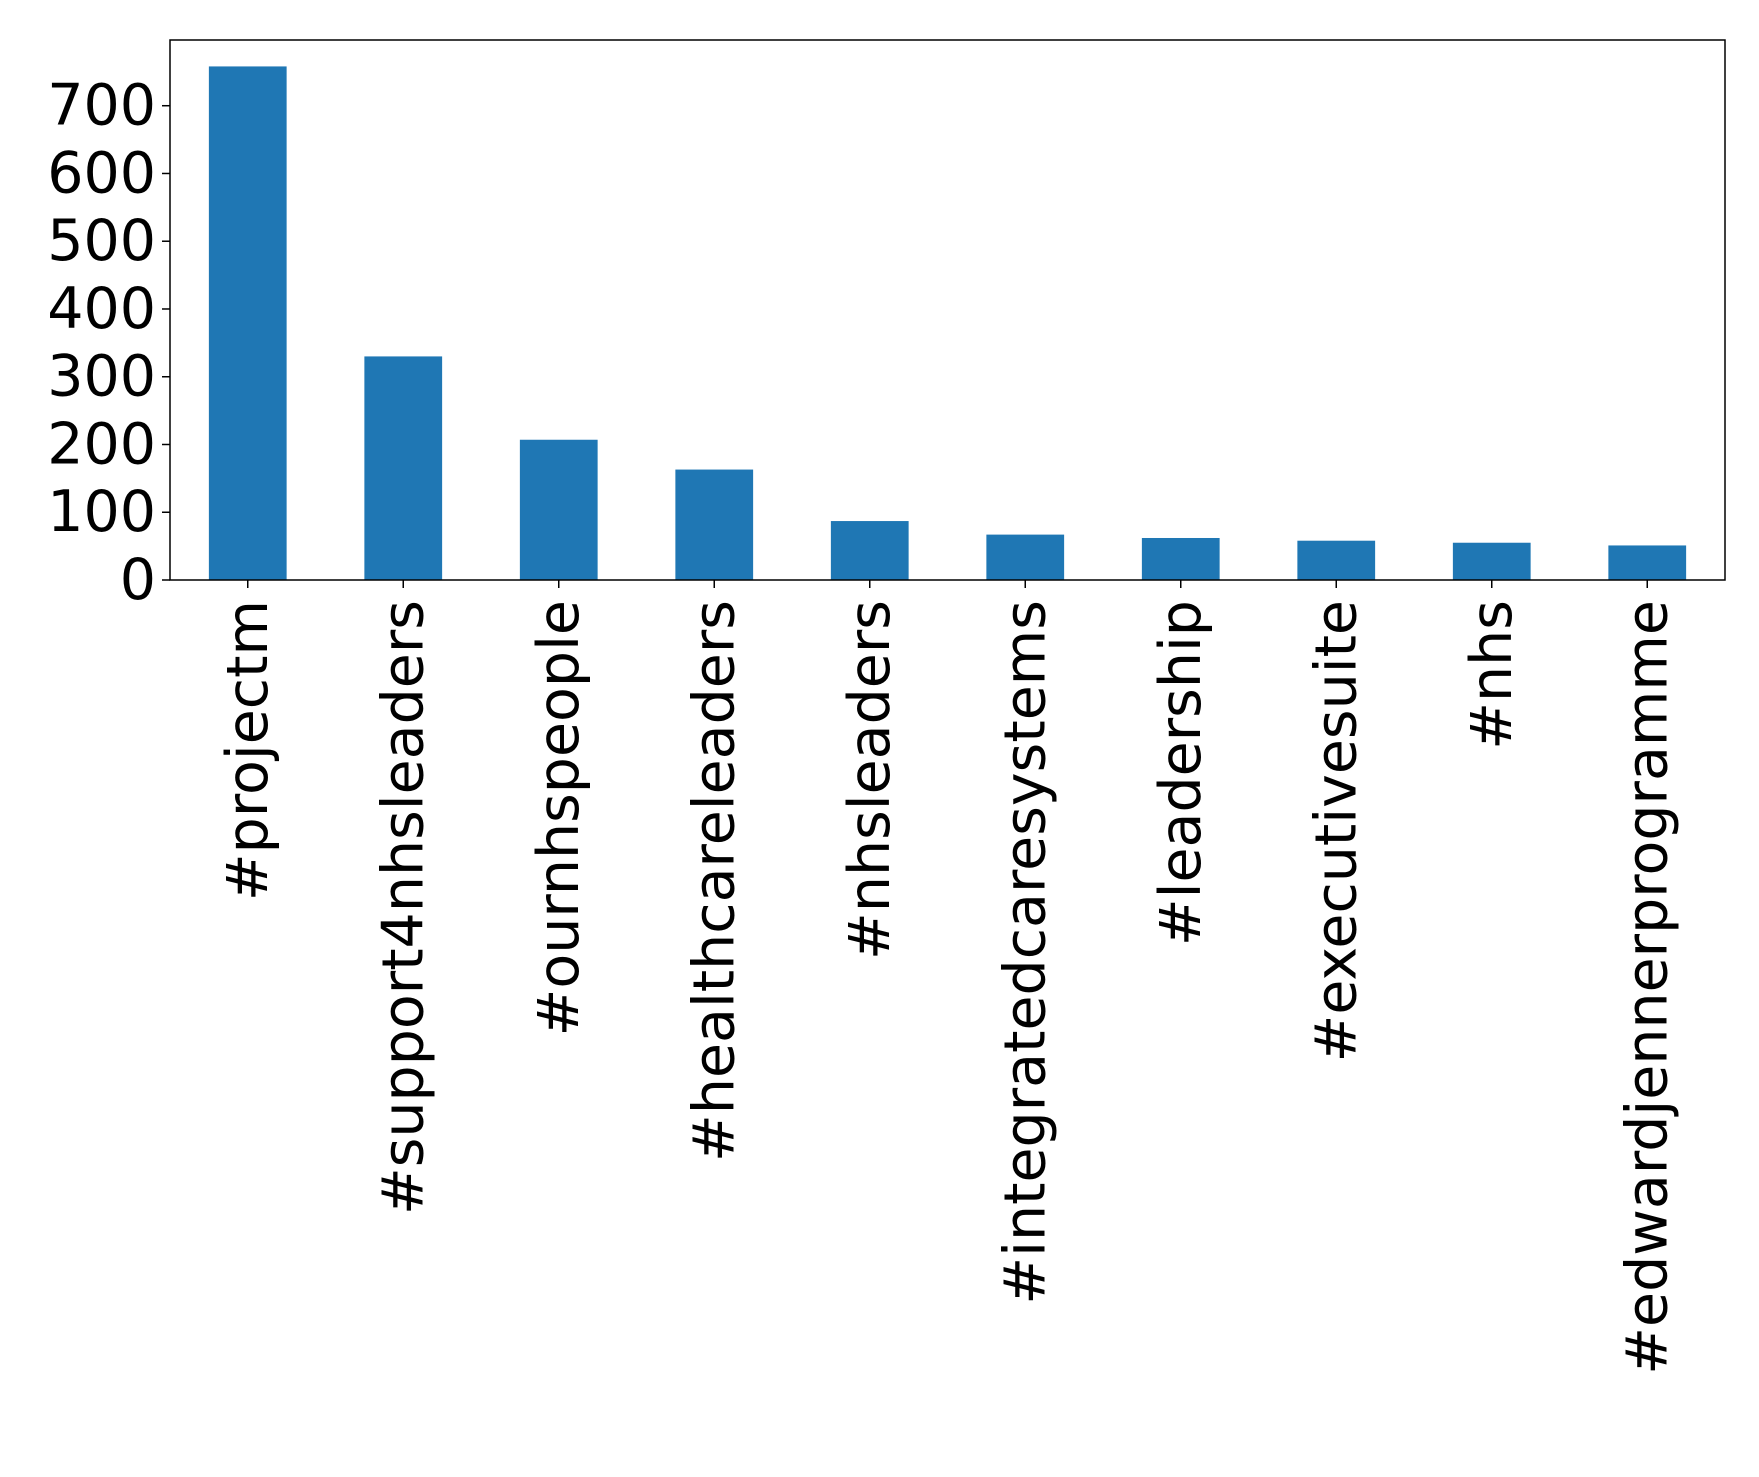 This screenshot has width=1759, height=1477. I want to click on y-tick-label: 600, so click(101, 173).